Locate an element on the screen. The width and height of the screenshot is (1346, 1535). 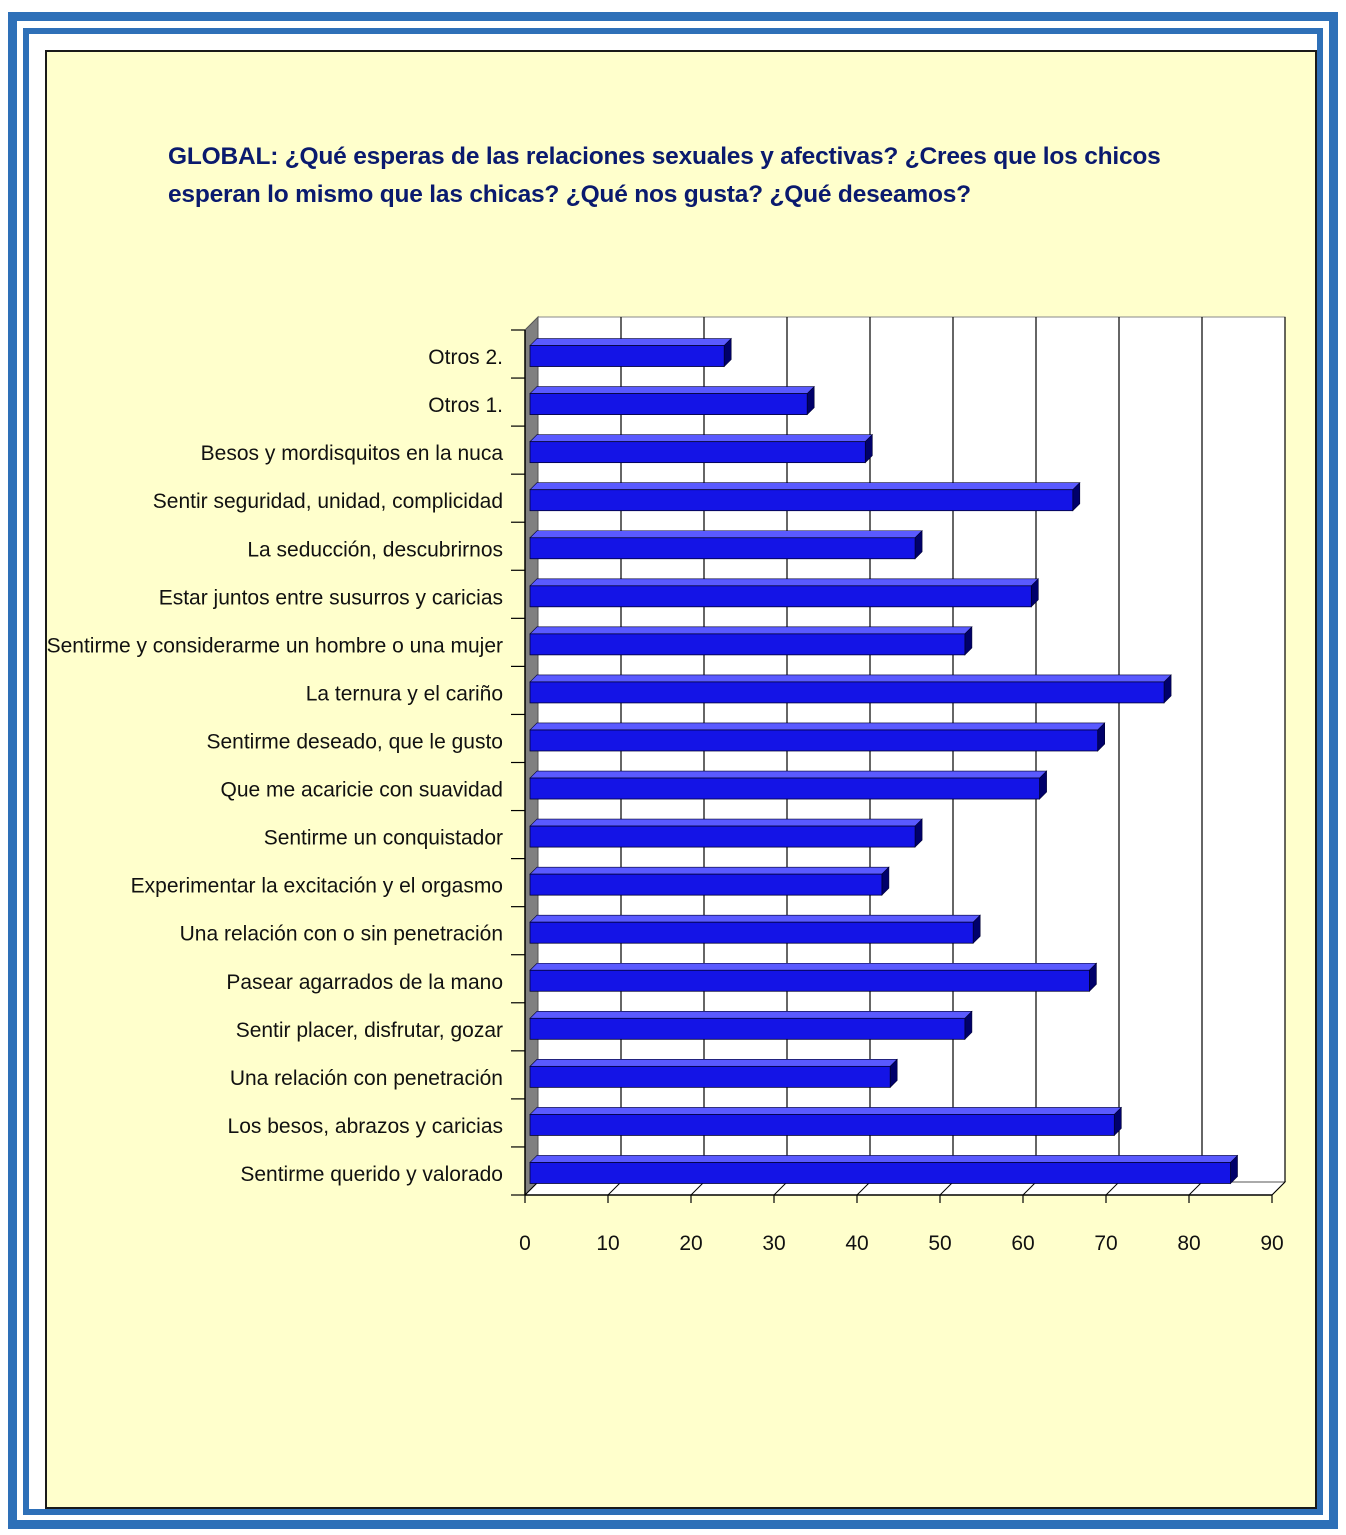
category-label: Sentir seguridad, unidad, complicidad is located at coordinates (328, 501).